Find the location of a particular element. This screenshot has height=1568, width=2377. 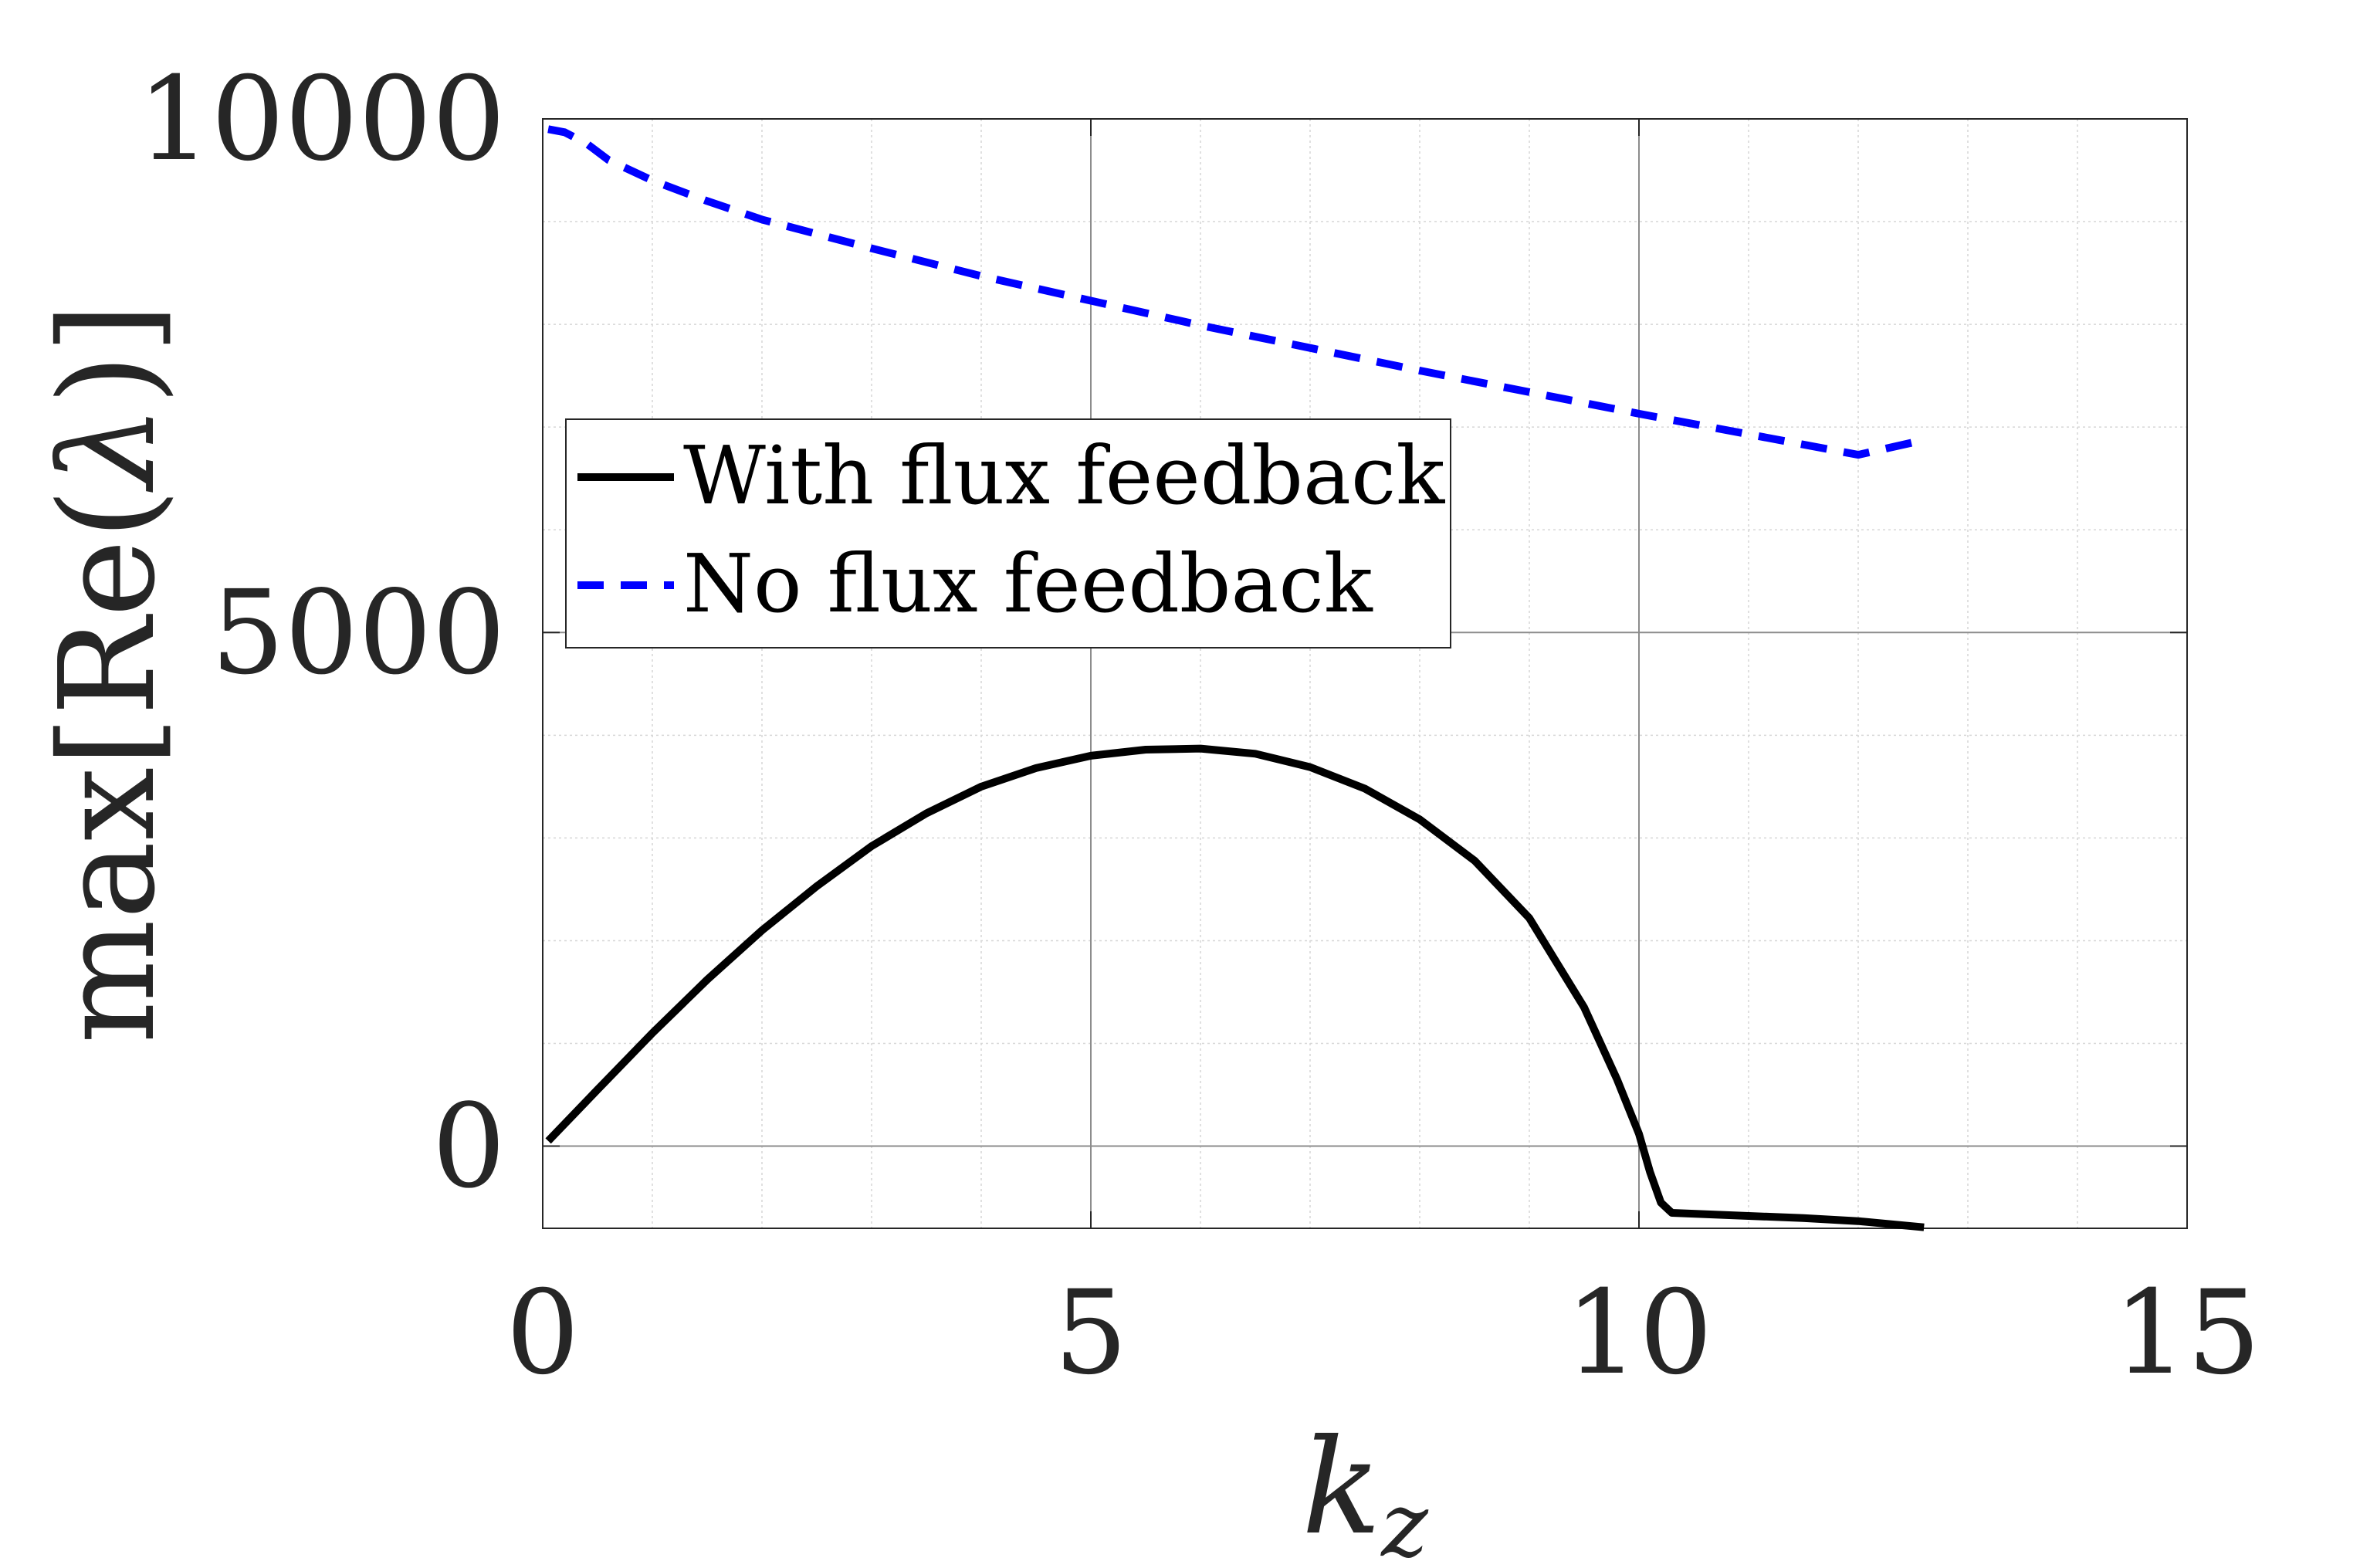

series-line-no-flux-feedback is located at coordinates (1231, 292).